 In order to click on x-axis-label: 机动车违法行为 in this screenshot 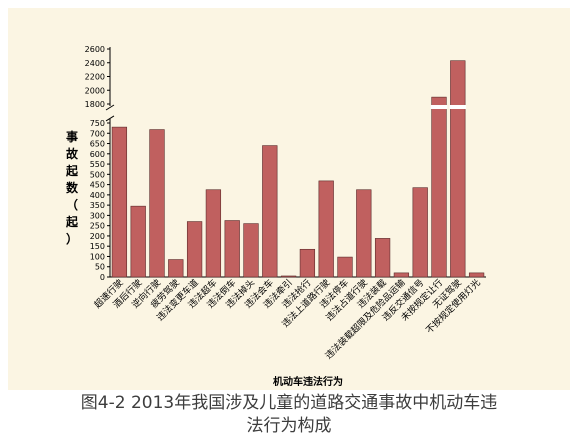, I will do `click(308, 381)`.